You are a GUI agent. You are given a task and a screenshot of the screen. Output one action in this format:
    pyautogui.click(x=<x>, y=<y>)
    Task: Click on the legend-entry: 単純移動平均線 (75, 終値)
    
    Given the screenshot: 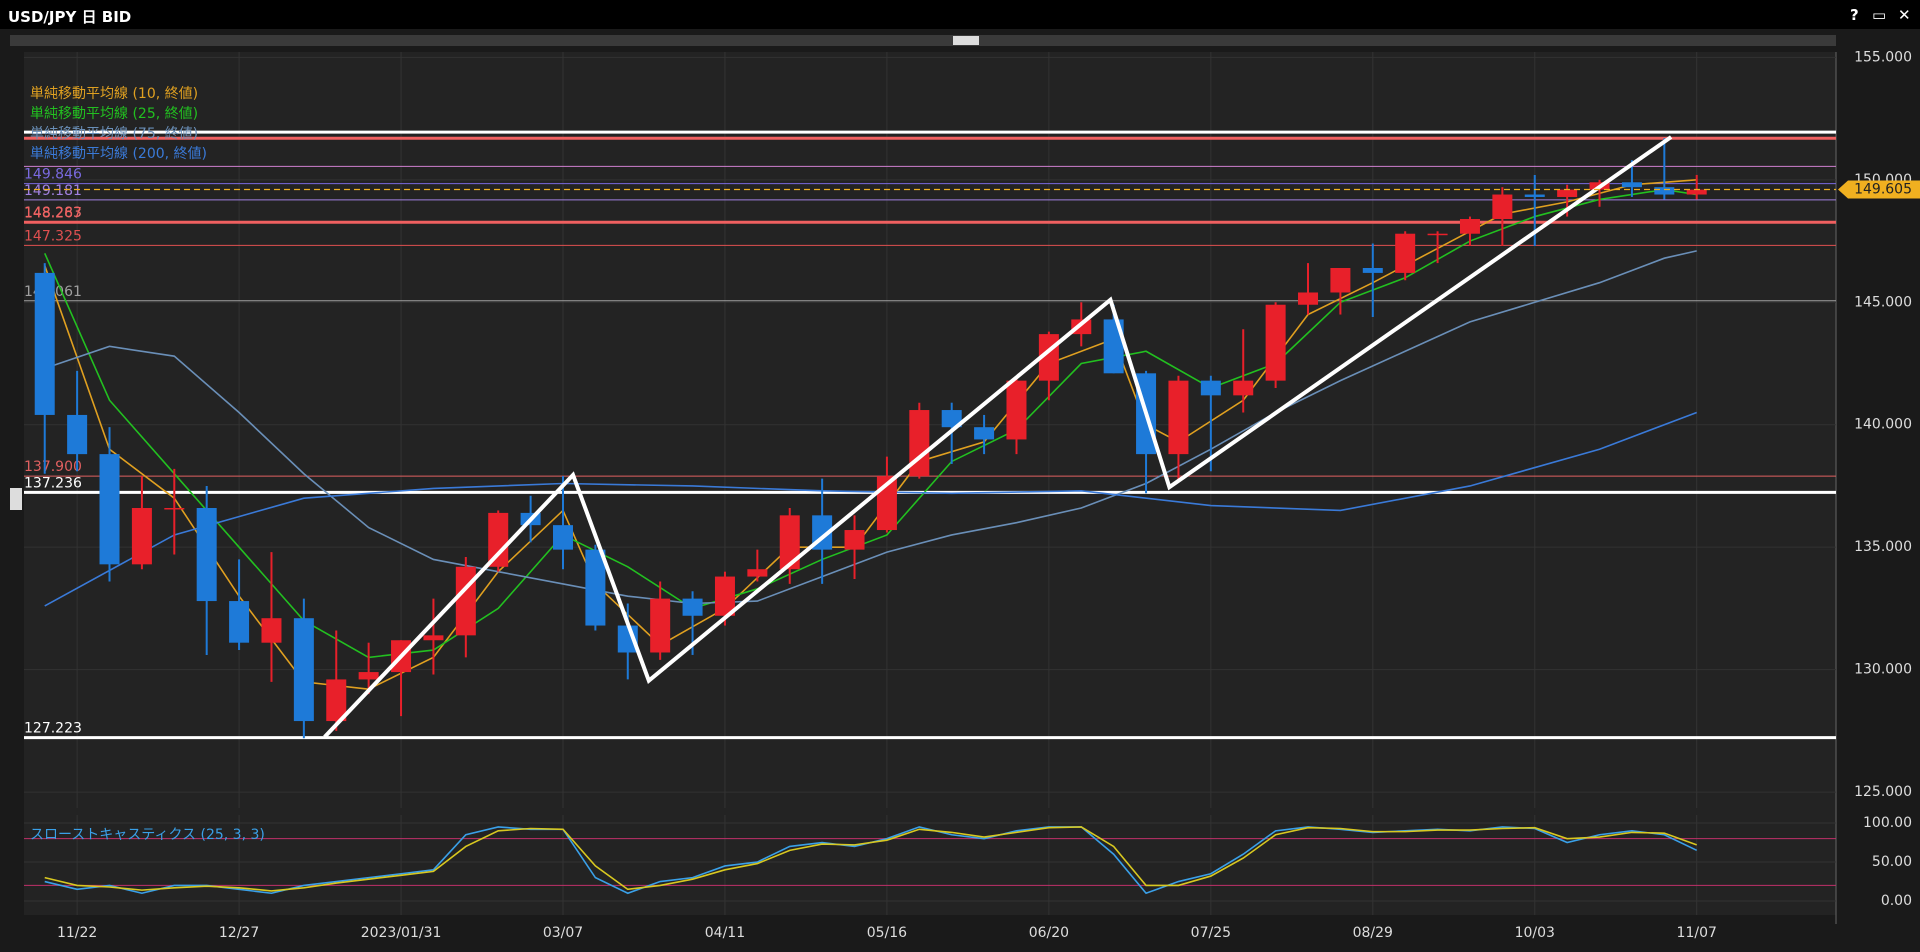 What is the action you would take?
    pyautogui.click(x=114, y=134)
    